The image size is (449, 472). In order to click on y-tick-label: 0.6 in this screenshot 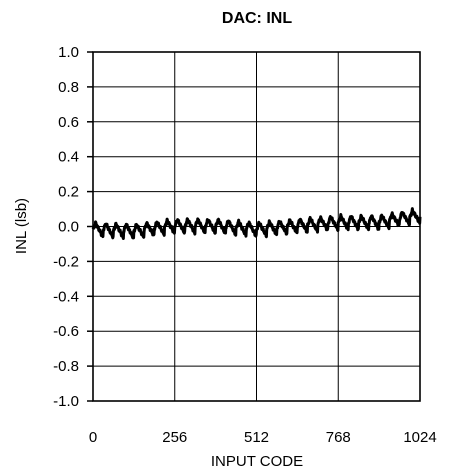, I will do `click(68, 122)`.